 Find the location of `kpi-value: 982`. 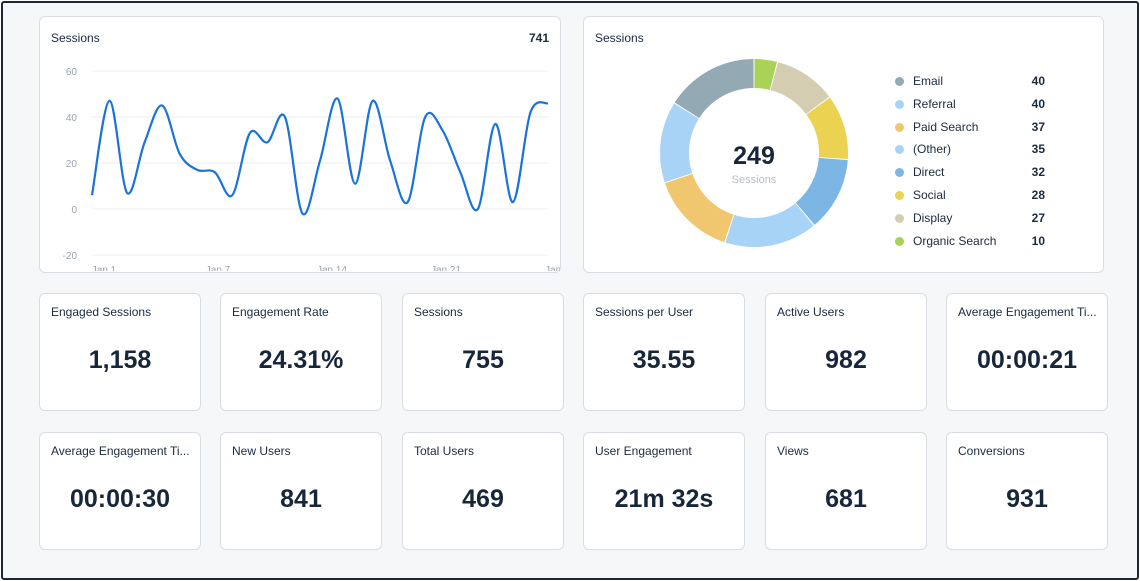

kpi-value: 982 is located at coordinates (846, 360).